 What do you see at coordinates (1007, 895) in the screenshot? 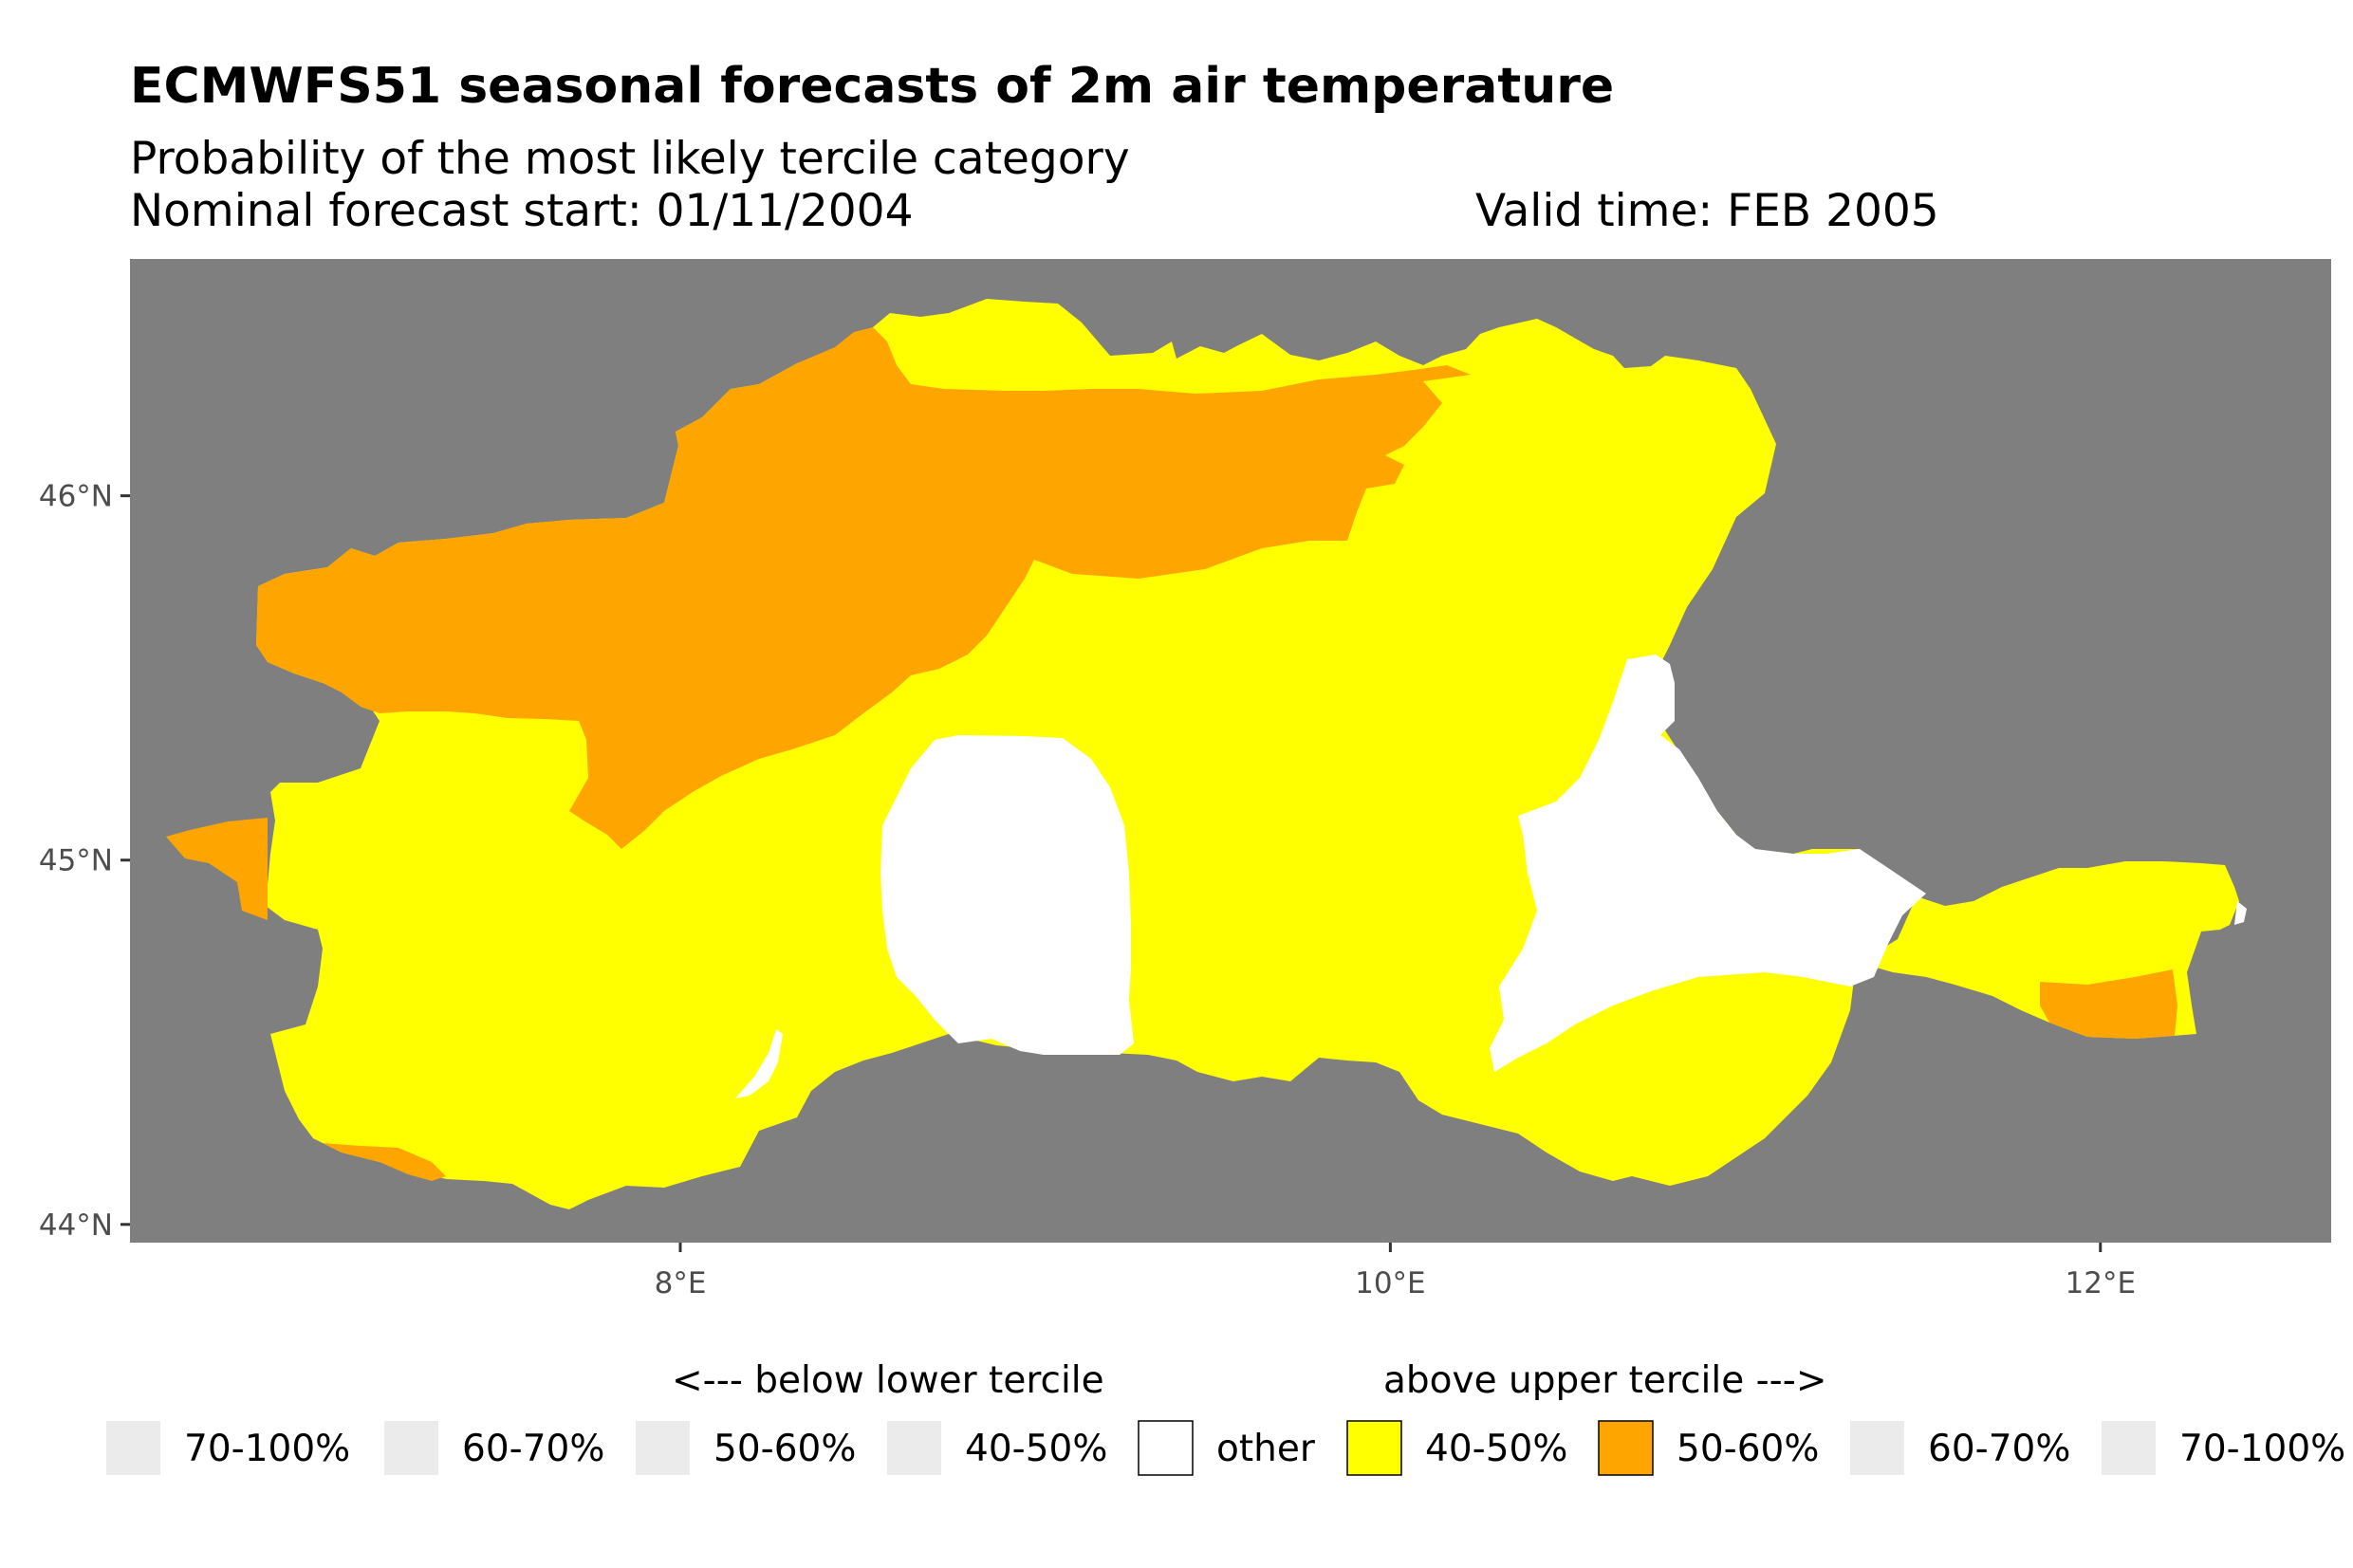
I see `region-other-central` at bounding box center [1007, 895].